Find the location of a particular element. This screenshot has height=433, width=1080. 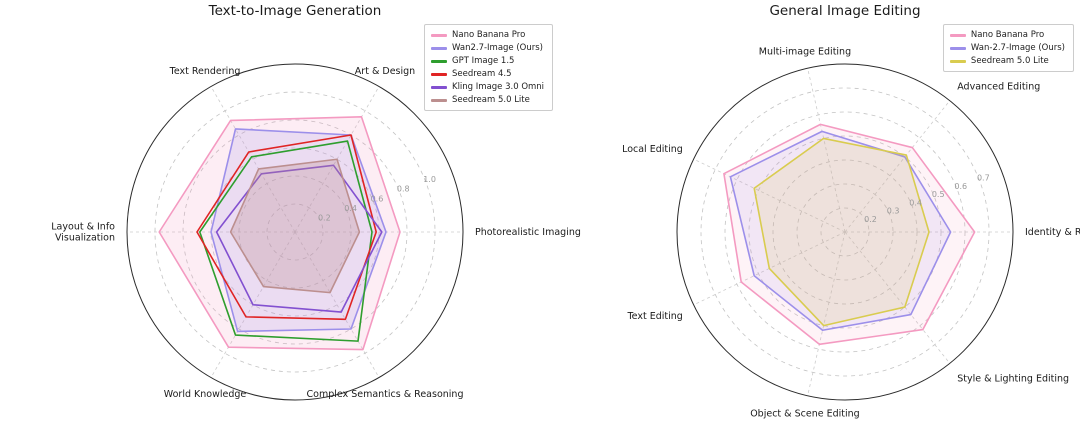

radial-tick-label: 0.8 is located at coordinates (403, 189).